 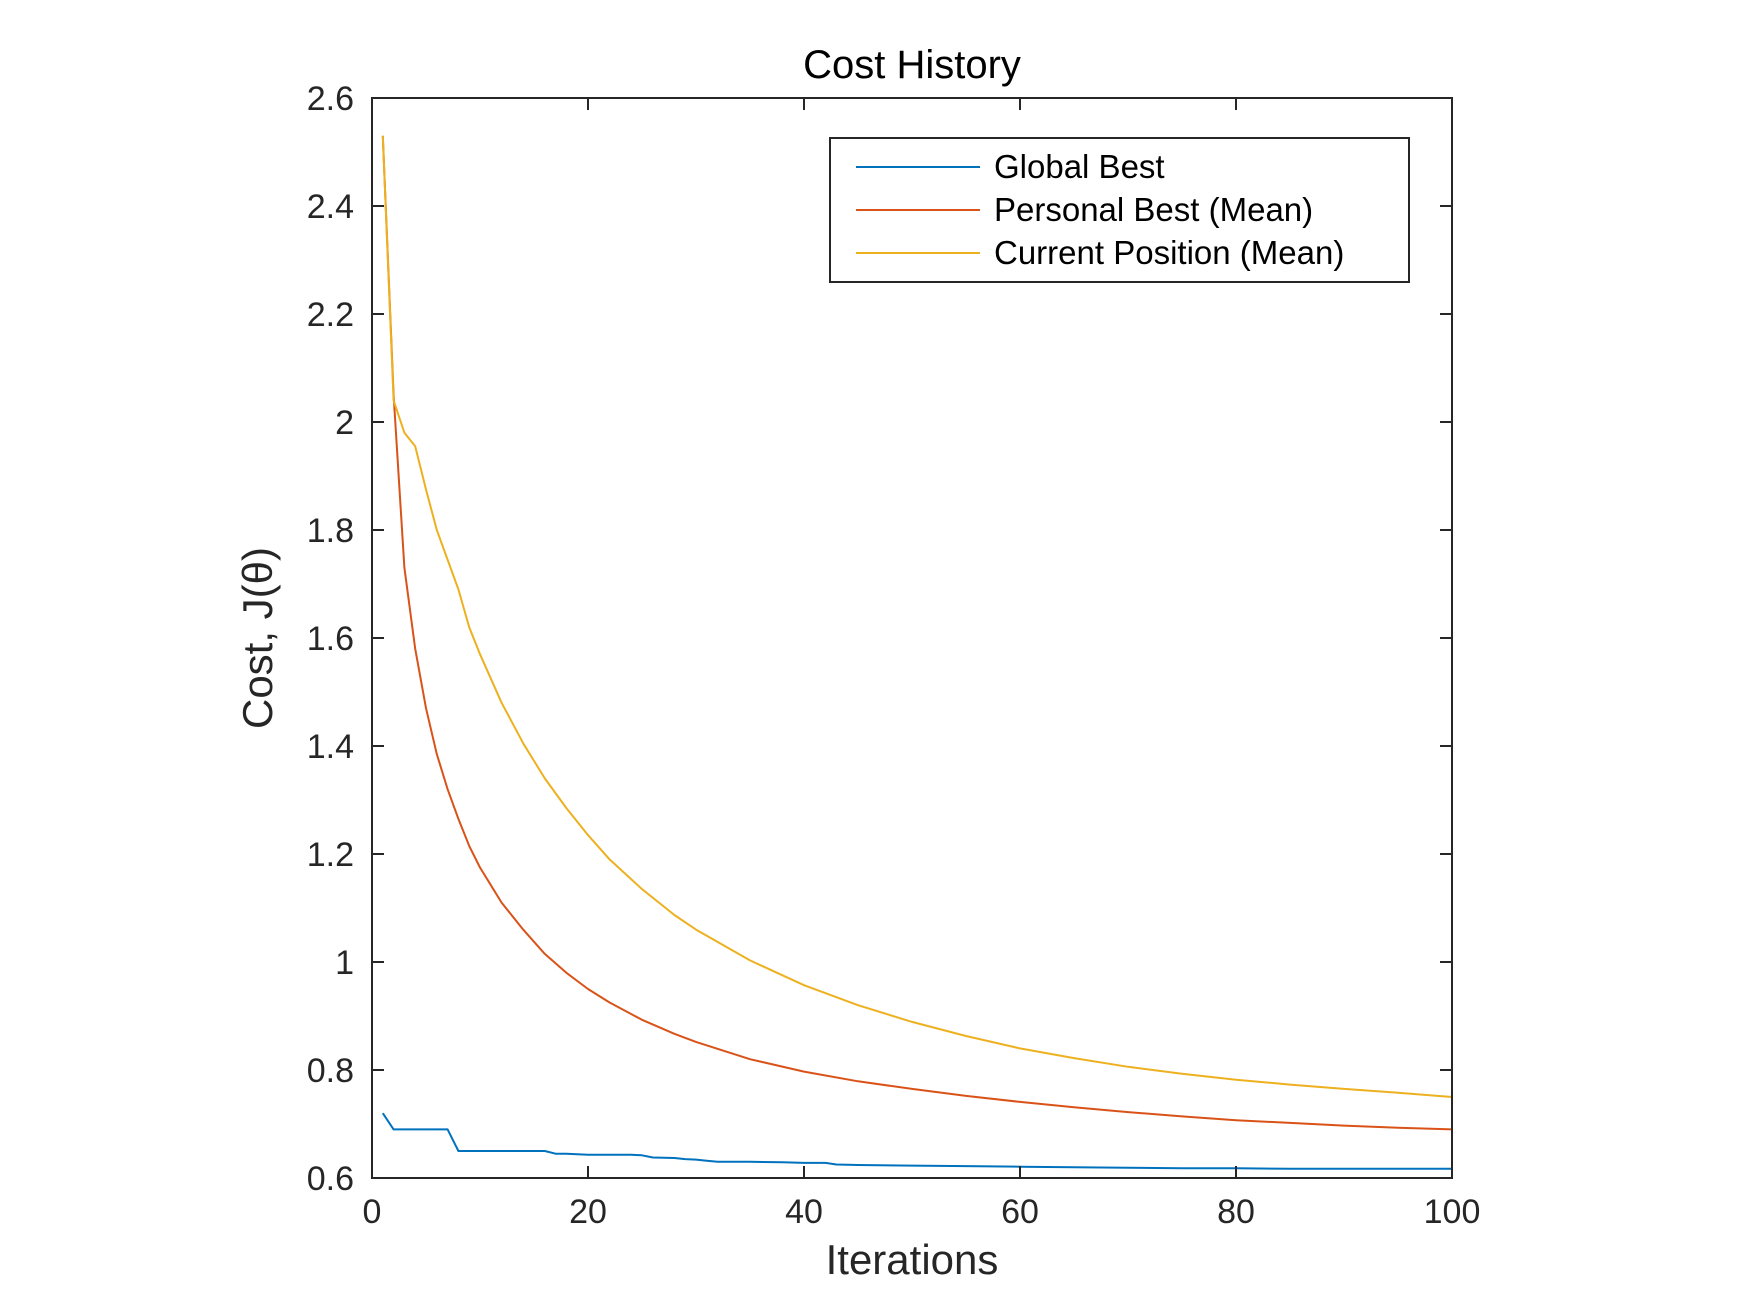 I want to click on y-tick-label: 2, so click(x=344, y=423).